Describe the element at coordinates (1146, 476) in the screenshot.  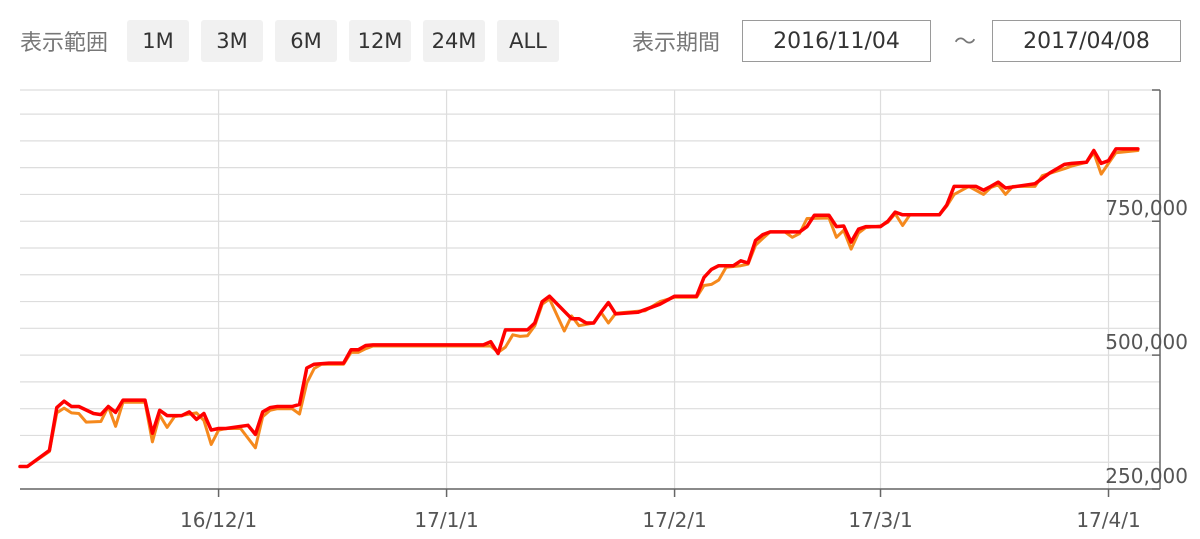
I see `y-tick-label: 250,000` at that location.